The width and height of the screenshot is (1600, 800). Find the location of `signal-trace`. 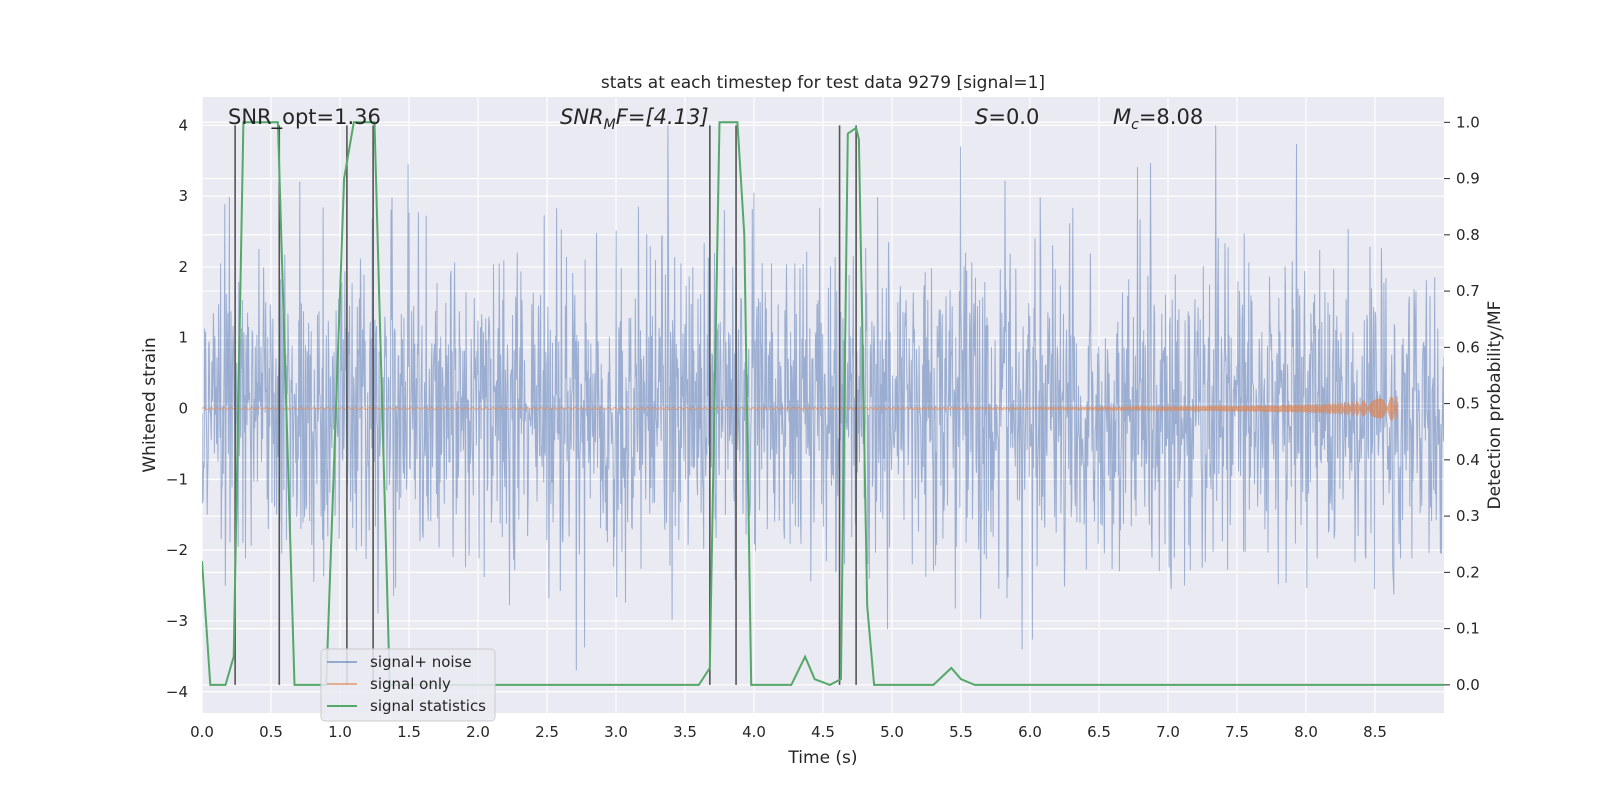

signal-trace is located at coordinates (800, 408).